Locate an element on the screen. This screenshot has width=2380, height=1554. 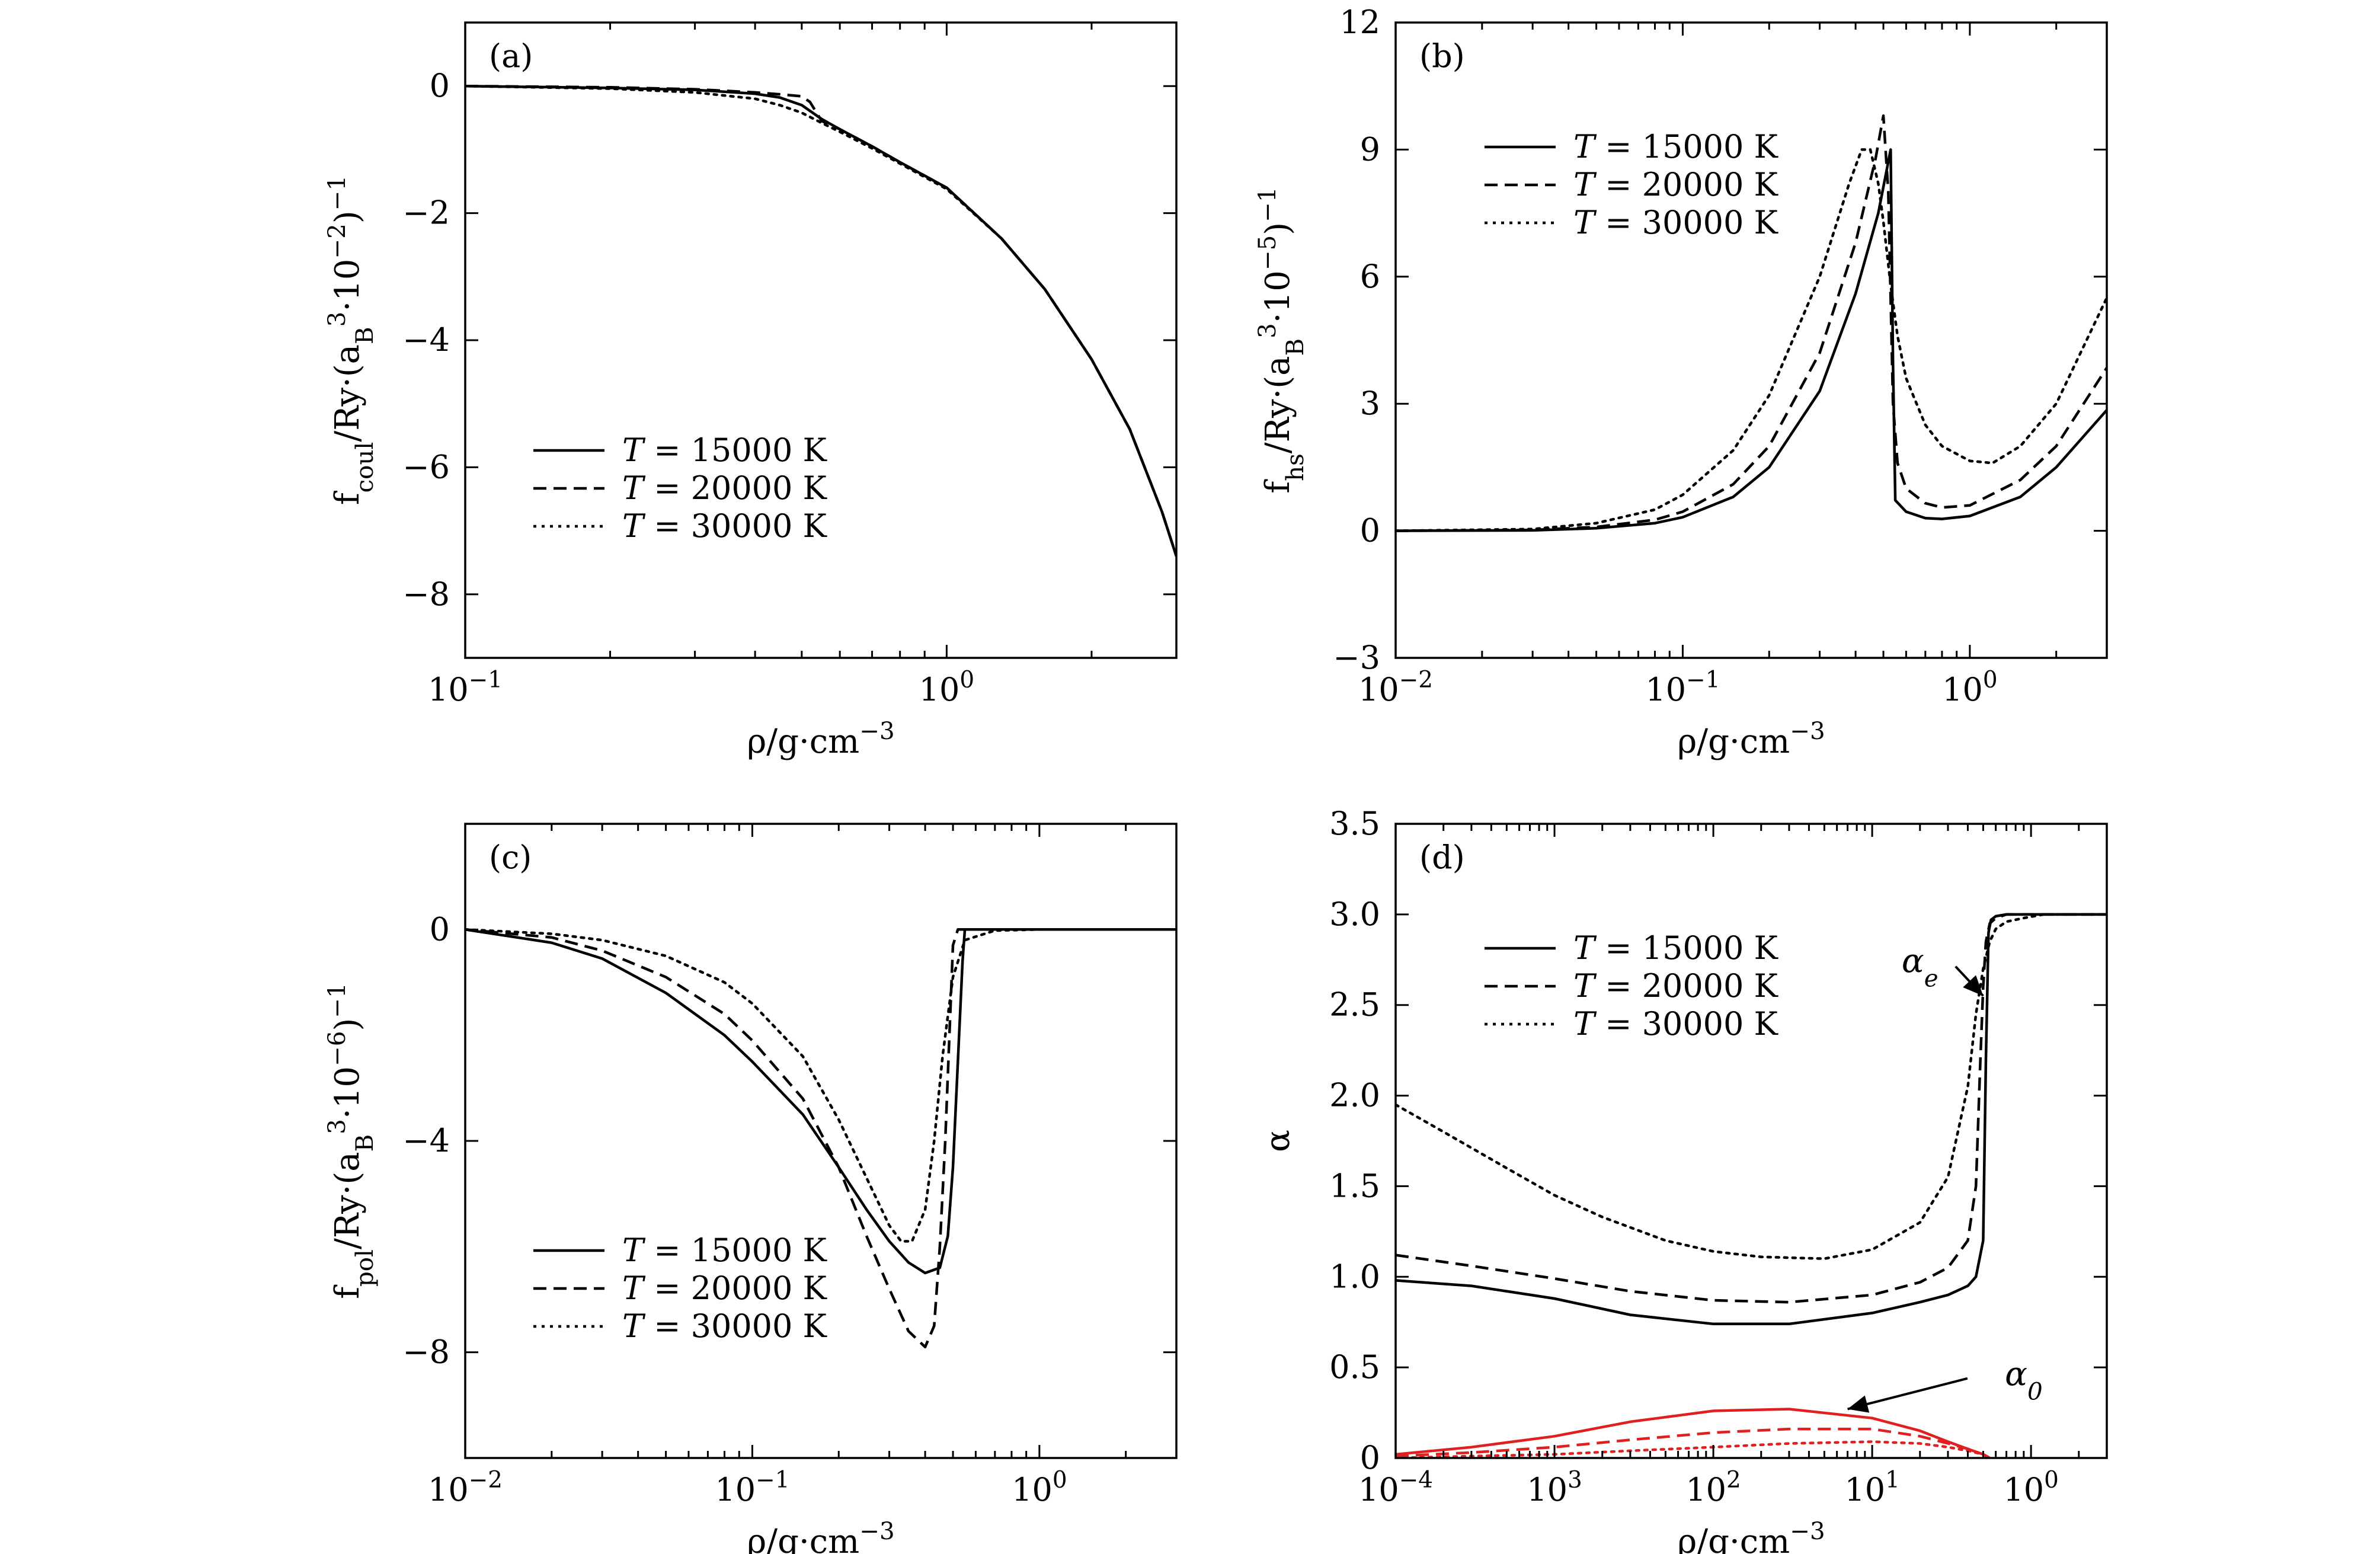
series-line-alpha_0-dashed is located at coordinates (1694, 1442).